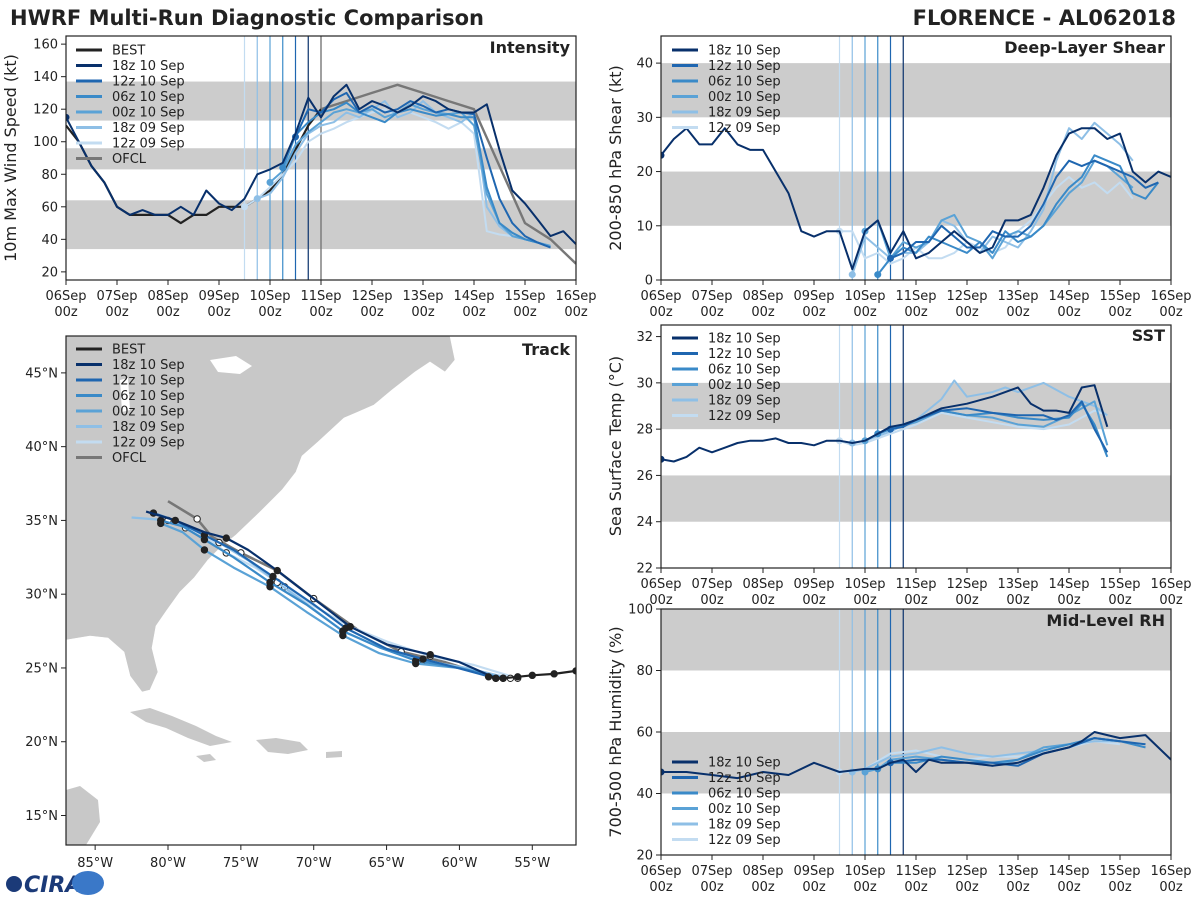 This screenshot has width=1200, height=900. I want to click on sst-ylabel: Sea Surface Temp (°C), so click(615, 446).